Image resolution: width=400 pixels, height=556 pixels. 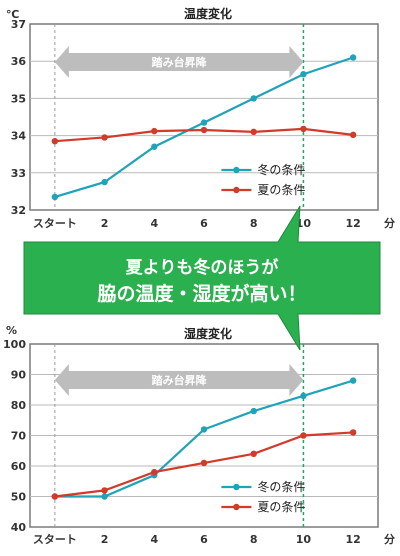 What do you see at coordinates (201, 293) in the screenshot?
I see `callout-line2: 脇の温度・湿度が高い！` at bounding box center [201, 293].